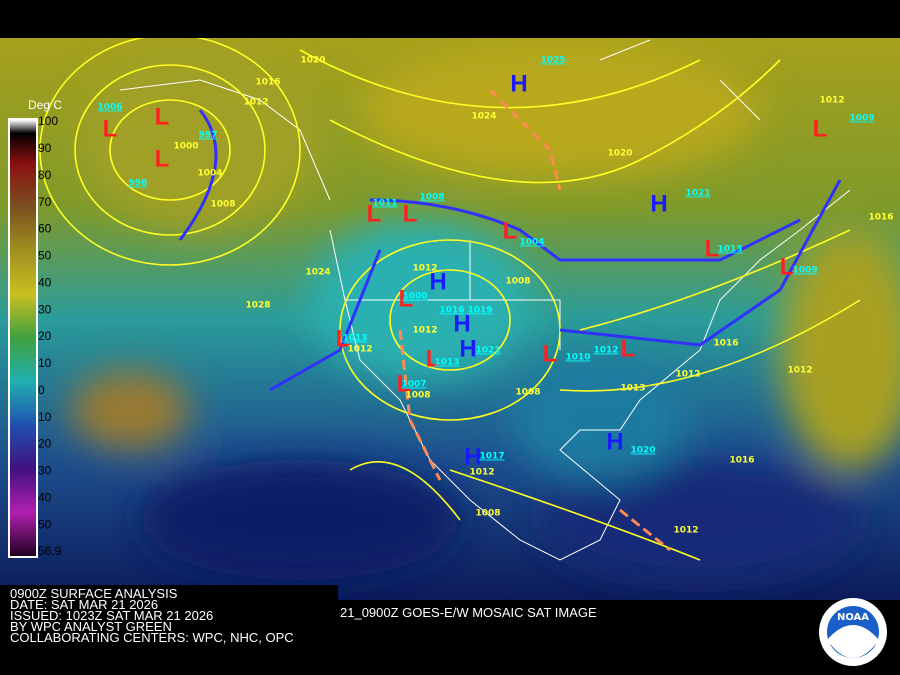  I want to click on legend-label: 100, so click(48, 121).